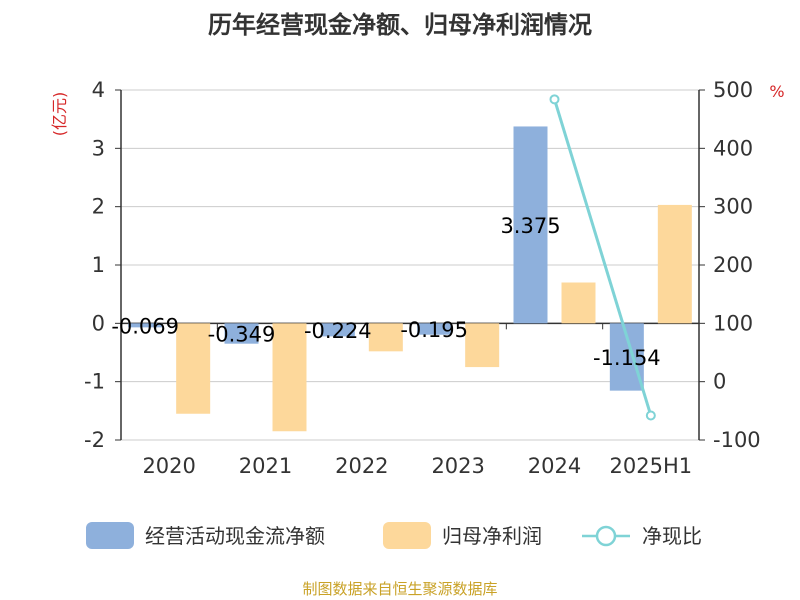 This screenshot has height=600, width=800. I want to click on data-label-cash-flow: 3.375, so click(530, 226).